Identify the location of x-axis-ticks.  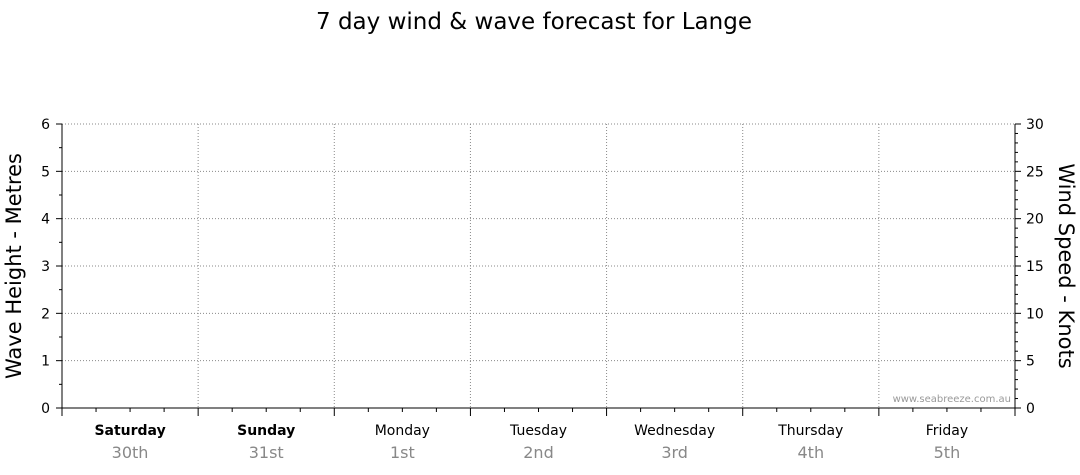
(538, 412).